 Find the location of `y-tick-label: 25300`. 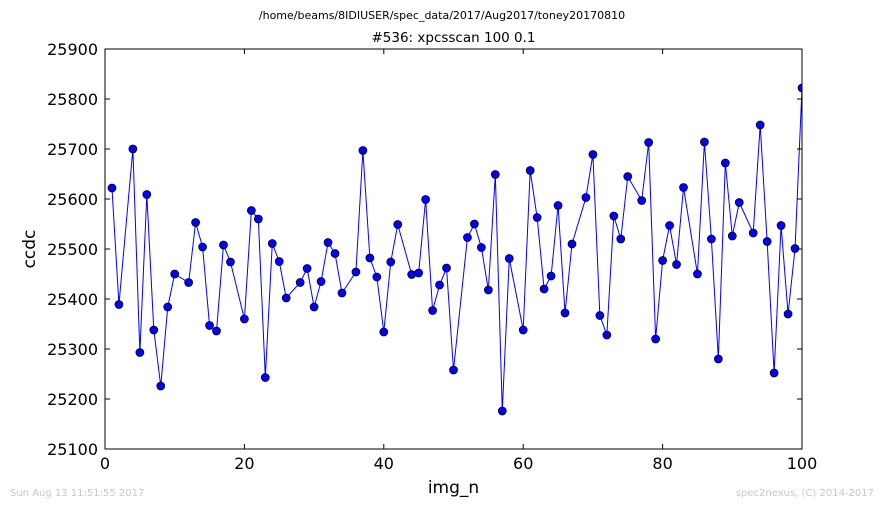

y-tick-label: 25300 is located at coordinates (72, 349).